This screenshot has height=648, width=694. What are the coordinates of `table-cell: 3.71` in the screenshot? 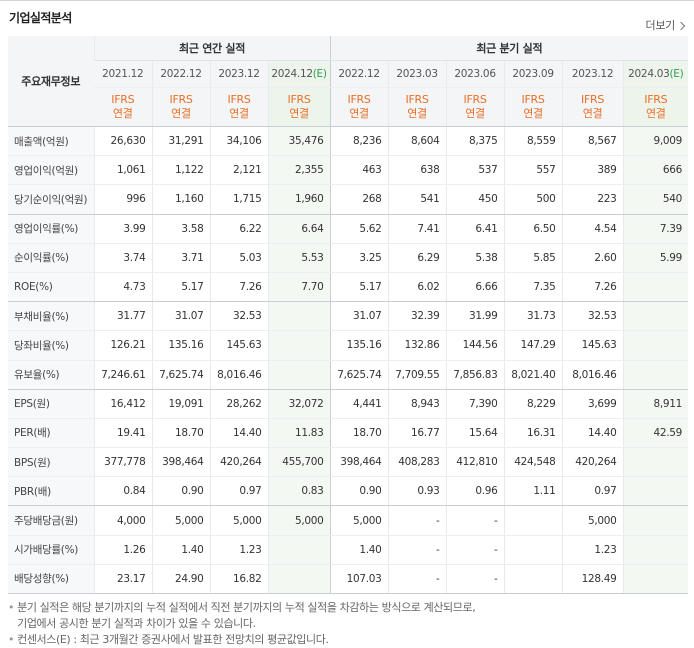 It's located at (180, 258).